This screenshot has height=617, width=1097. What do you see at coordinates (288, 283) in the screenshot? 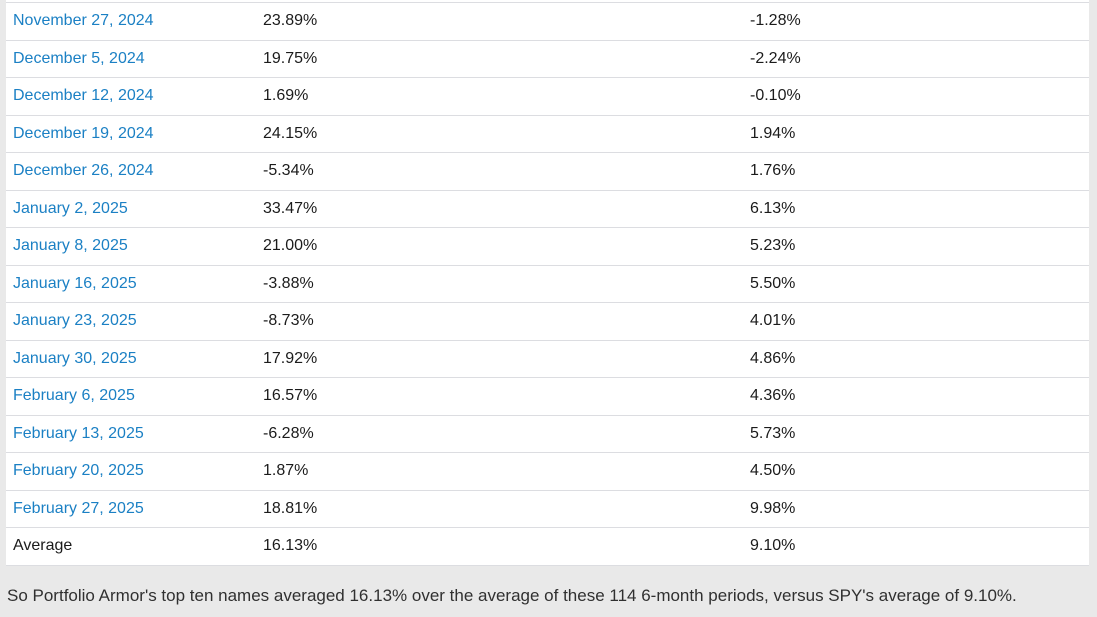
I see `top-ten-return-value: -3.88%` at bounding box center [288, 283].